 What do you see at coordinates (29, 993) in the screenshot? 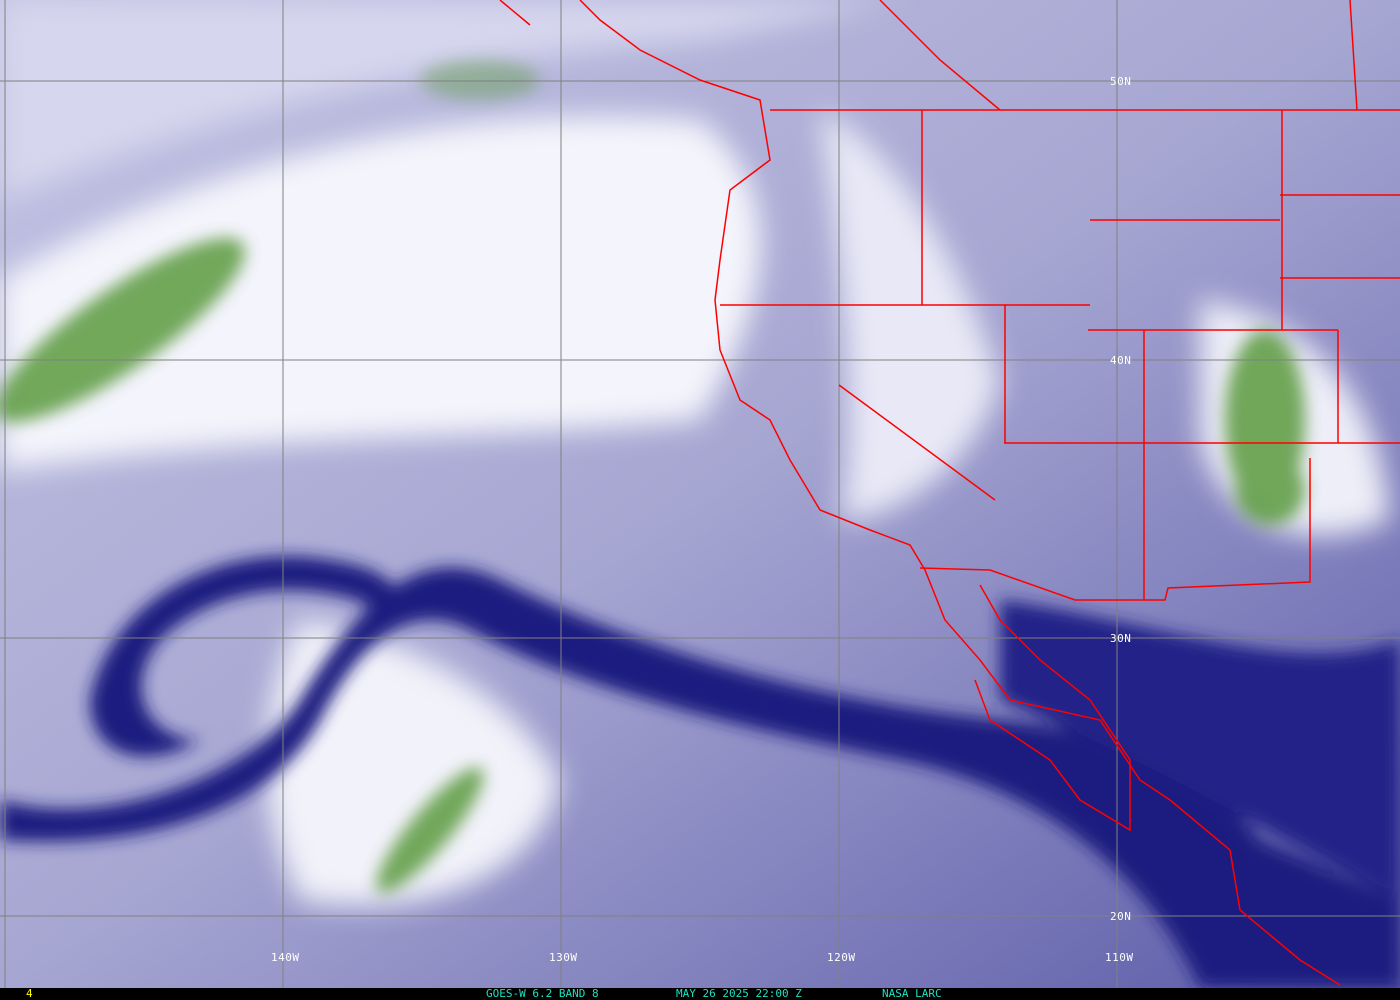
I see `frame-number: 4` at bounding box center [29, 993].